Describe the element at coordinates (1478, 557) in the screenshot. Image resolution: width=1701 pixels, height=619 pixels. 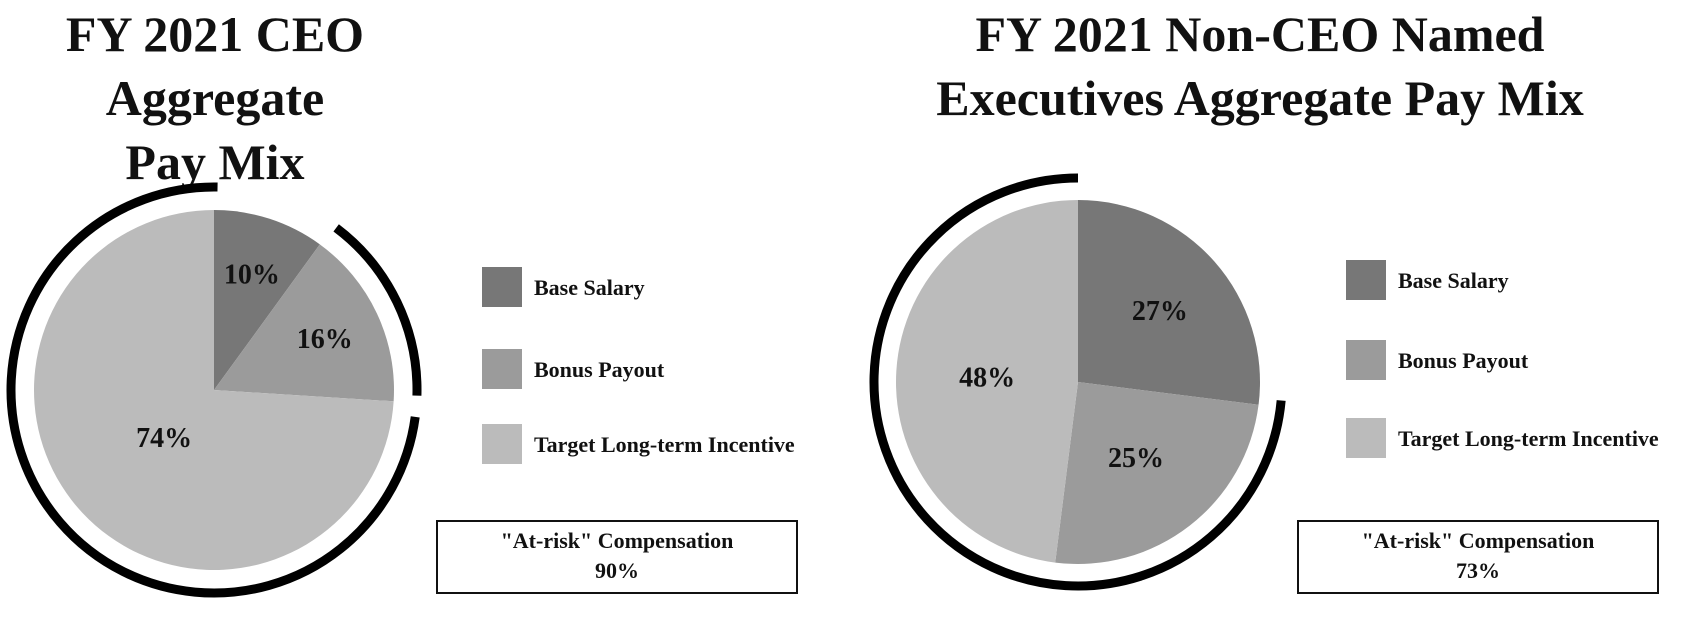
I see `chart-2-at-risk-box: "At-risk" Compensation 73%` at that location.